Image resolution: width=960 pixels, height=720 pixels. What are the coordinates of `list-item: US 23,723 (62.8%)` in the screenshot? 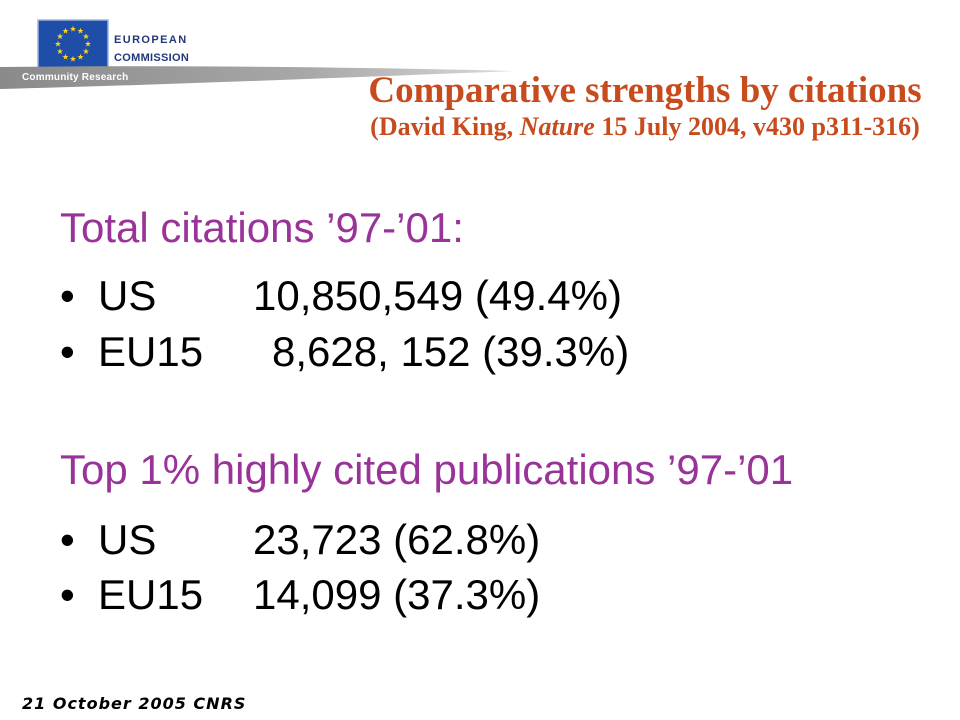 It's located at (480, 540).